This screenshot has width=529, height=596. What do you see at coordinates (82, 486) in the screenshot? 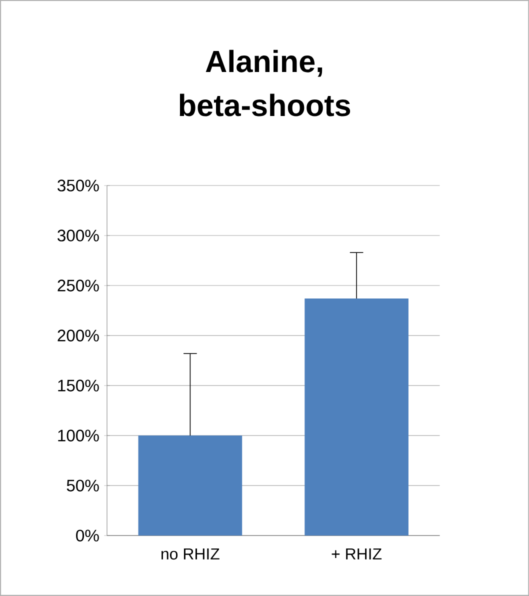
I see `y-tick-label: 50%` at bounding box center [82, 486].